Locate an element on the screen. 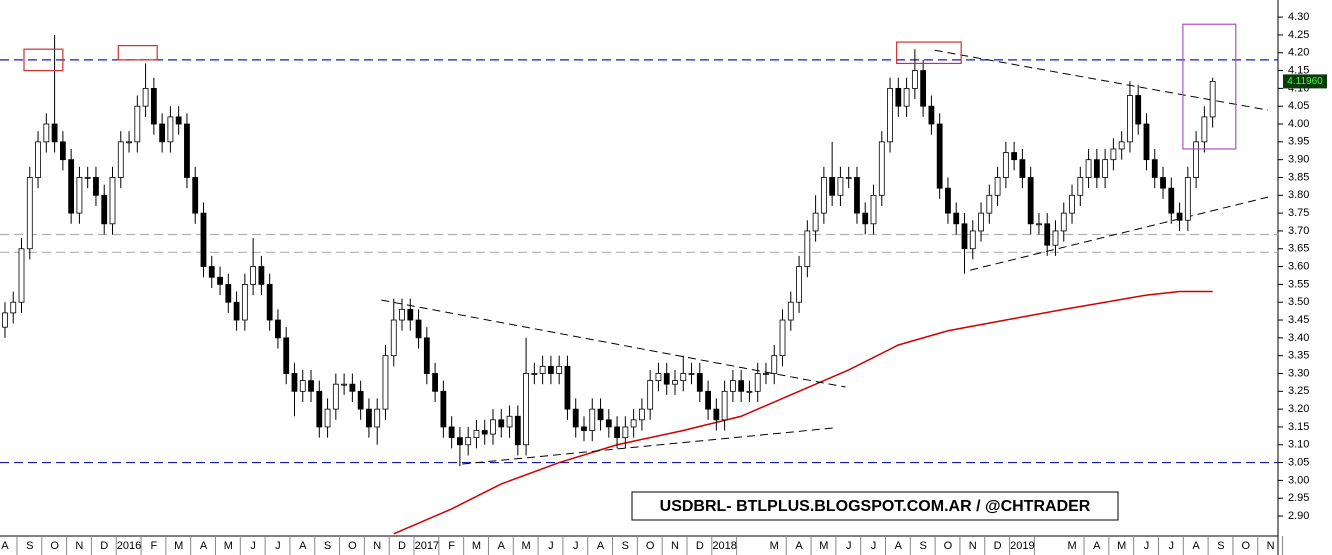 The height and width of the screenshot is (555, 1332). y-tick-label: 4.15 is located at coordinates (1298, 70).